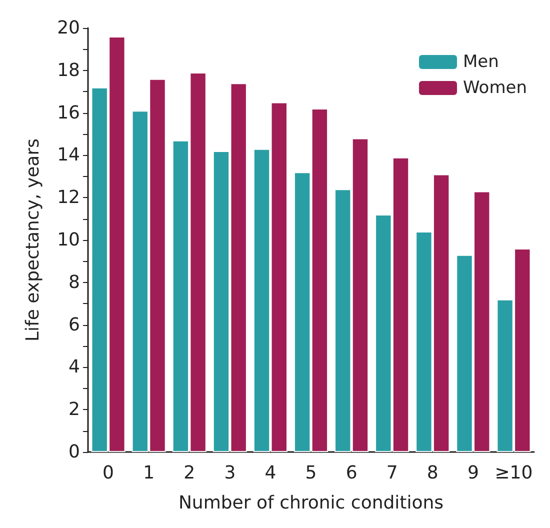 Image resolution: width=550 pixels, height=528 pixels. What do you see at coordinates (68, 113) in the screenshot?
I see `y-tick-label: 16` at bounding box center [68, 113].